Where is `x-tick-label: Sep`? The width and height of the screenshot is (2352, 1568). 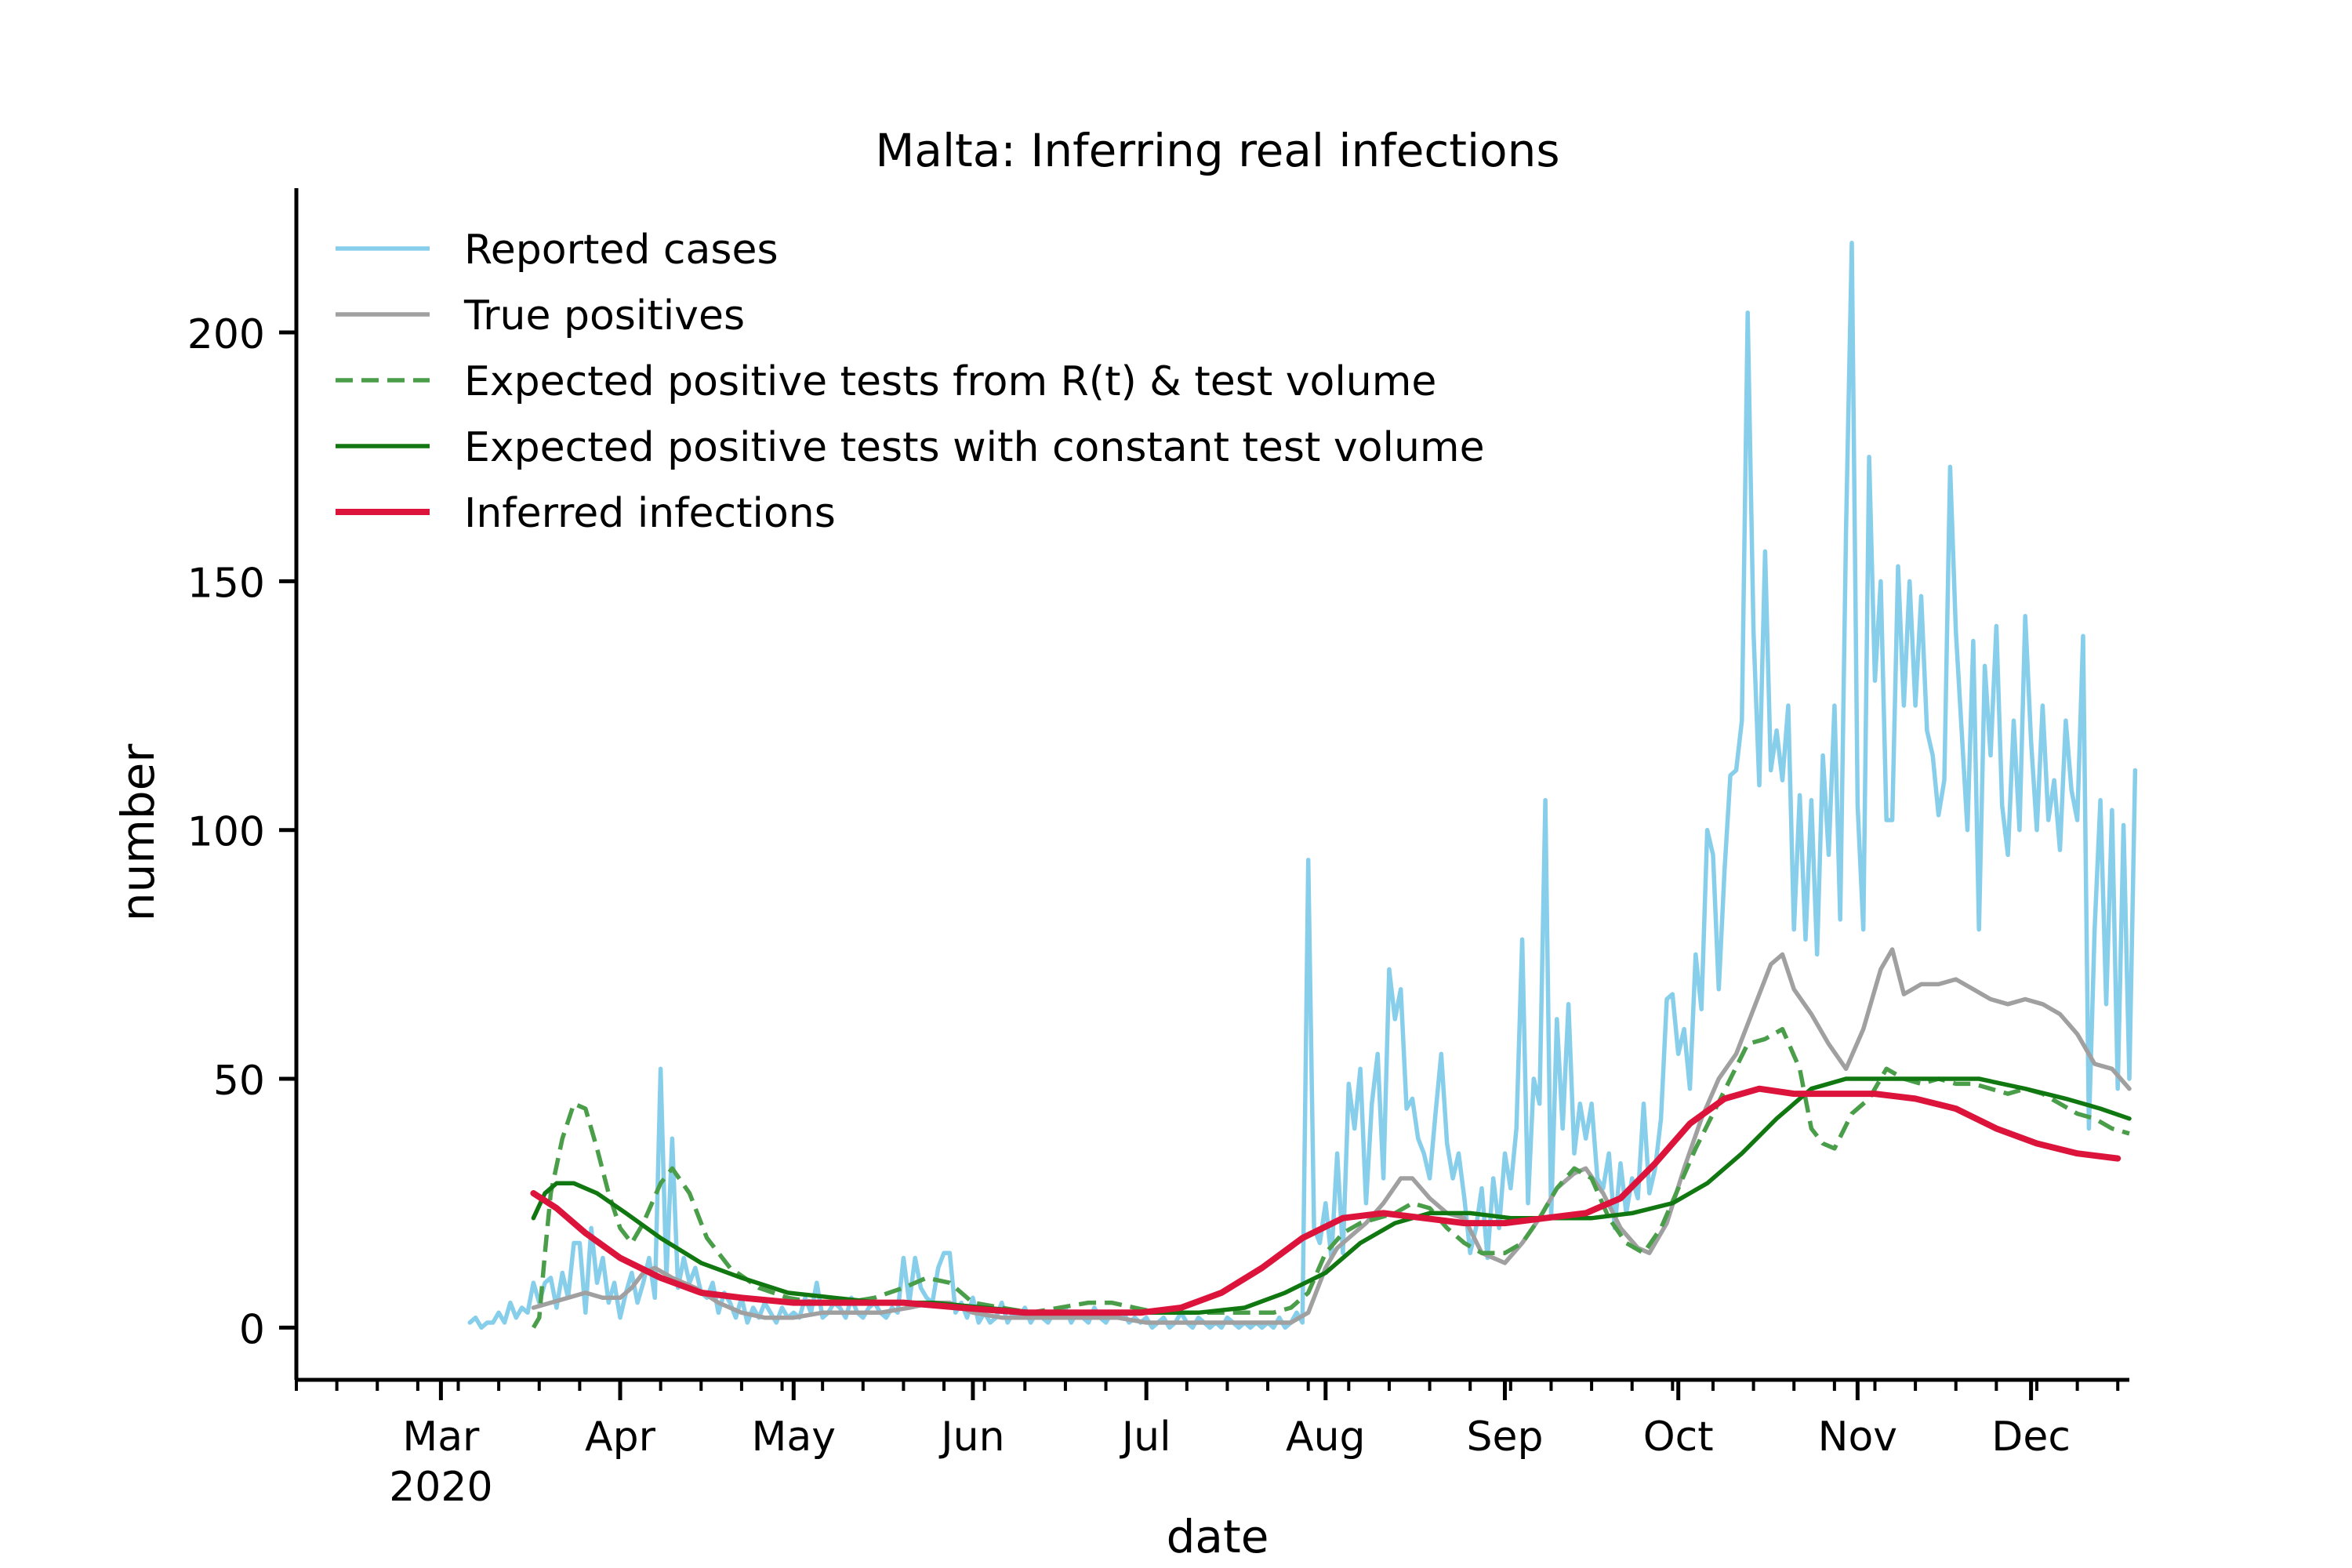
x-tick-label: Sep is located at coordinates (1504, 1437).